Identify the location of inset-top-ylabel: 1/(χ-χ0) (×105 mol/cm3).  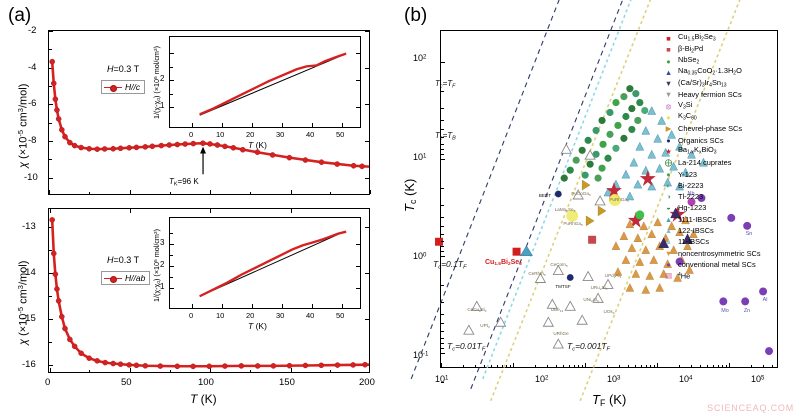
(157, 82).